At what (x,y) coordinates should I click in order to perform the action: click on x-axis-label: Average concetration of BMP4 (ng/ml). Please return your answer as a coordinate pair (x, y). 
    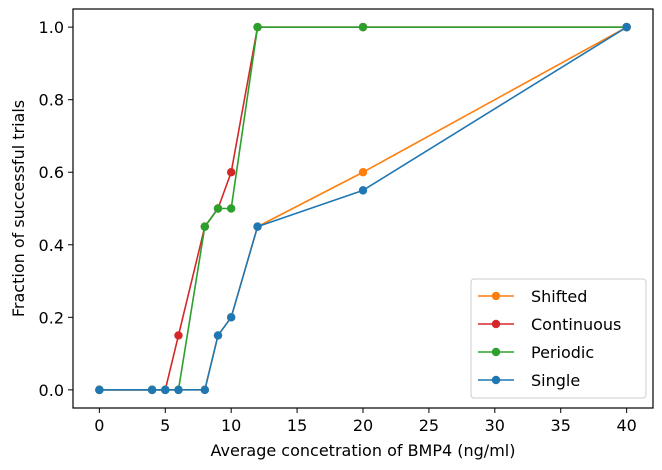
    Looking at the image, I should click on (363, 450).